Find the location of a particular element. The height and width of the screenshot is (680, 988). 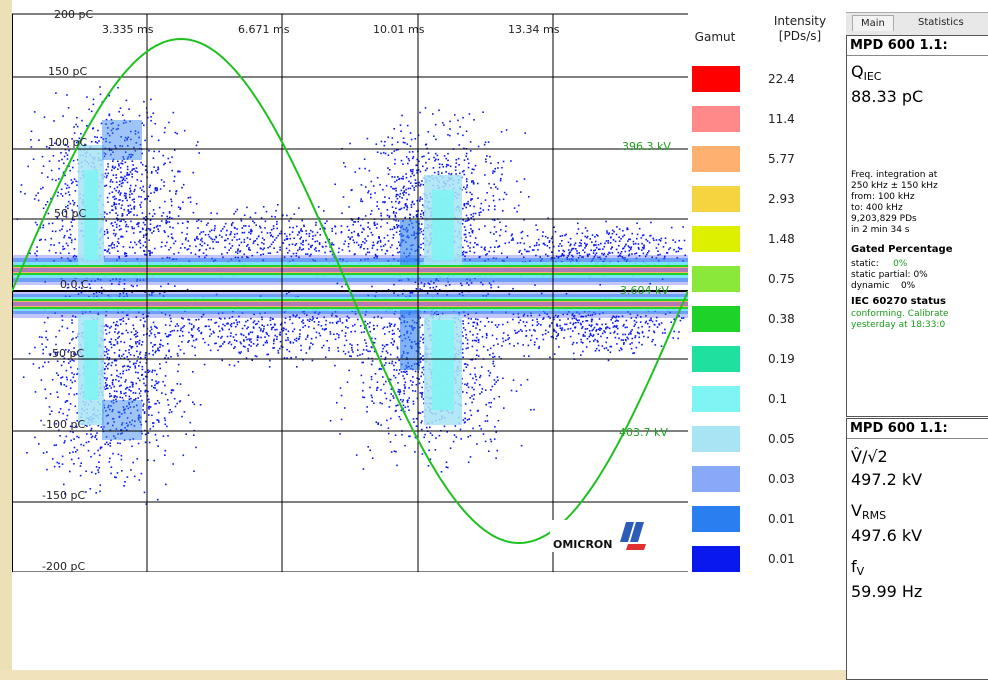

gamut-label: Gamut is located at coordinates (715, 37).